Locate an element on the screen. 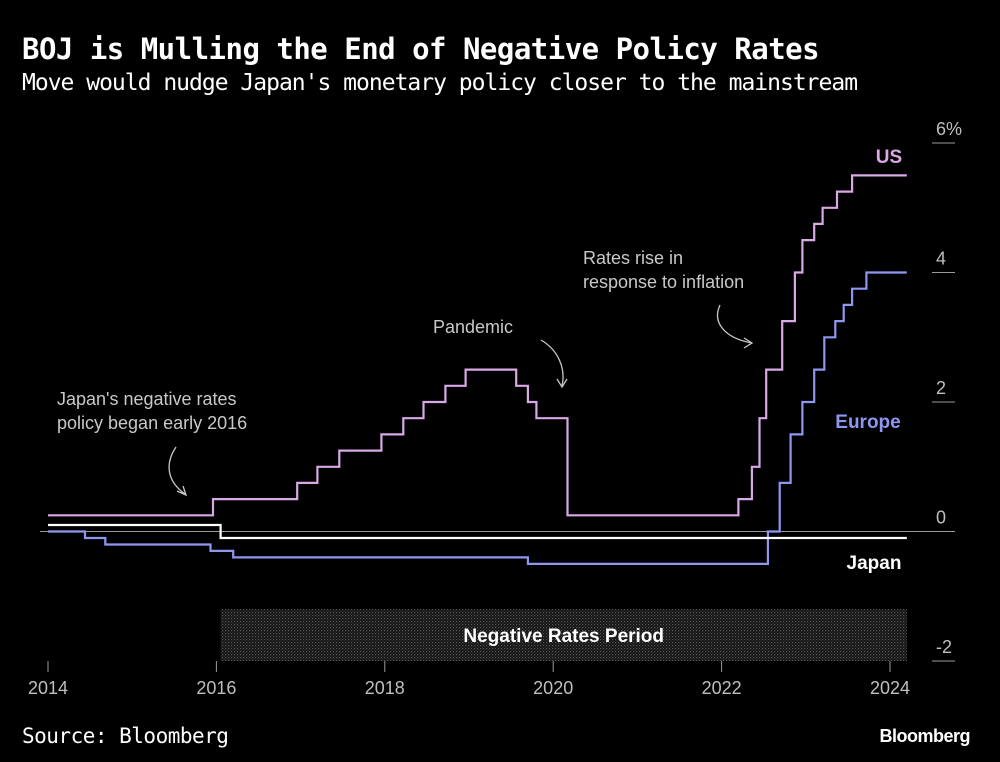 This screenshot has height=762, width=1000. x-tick-label: 2022 is located at coordinates (722, 688).